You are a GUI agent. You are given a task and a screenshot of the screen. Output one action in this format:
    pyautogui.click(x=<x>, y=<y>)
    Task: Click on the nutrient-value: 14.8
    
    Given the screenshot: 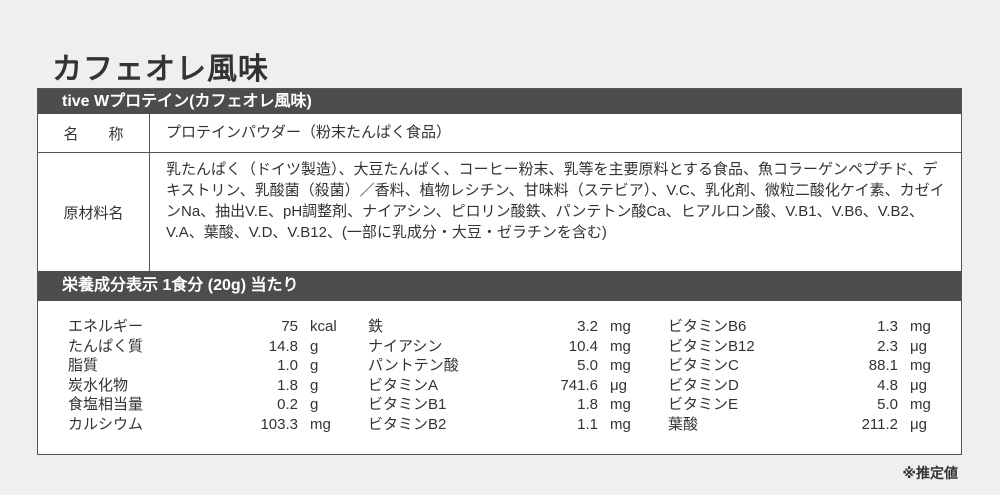 What is the action you would take?
    pyautogui.click(x=283, y=346)
    